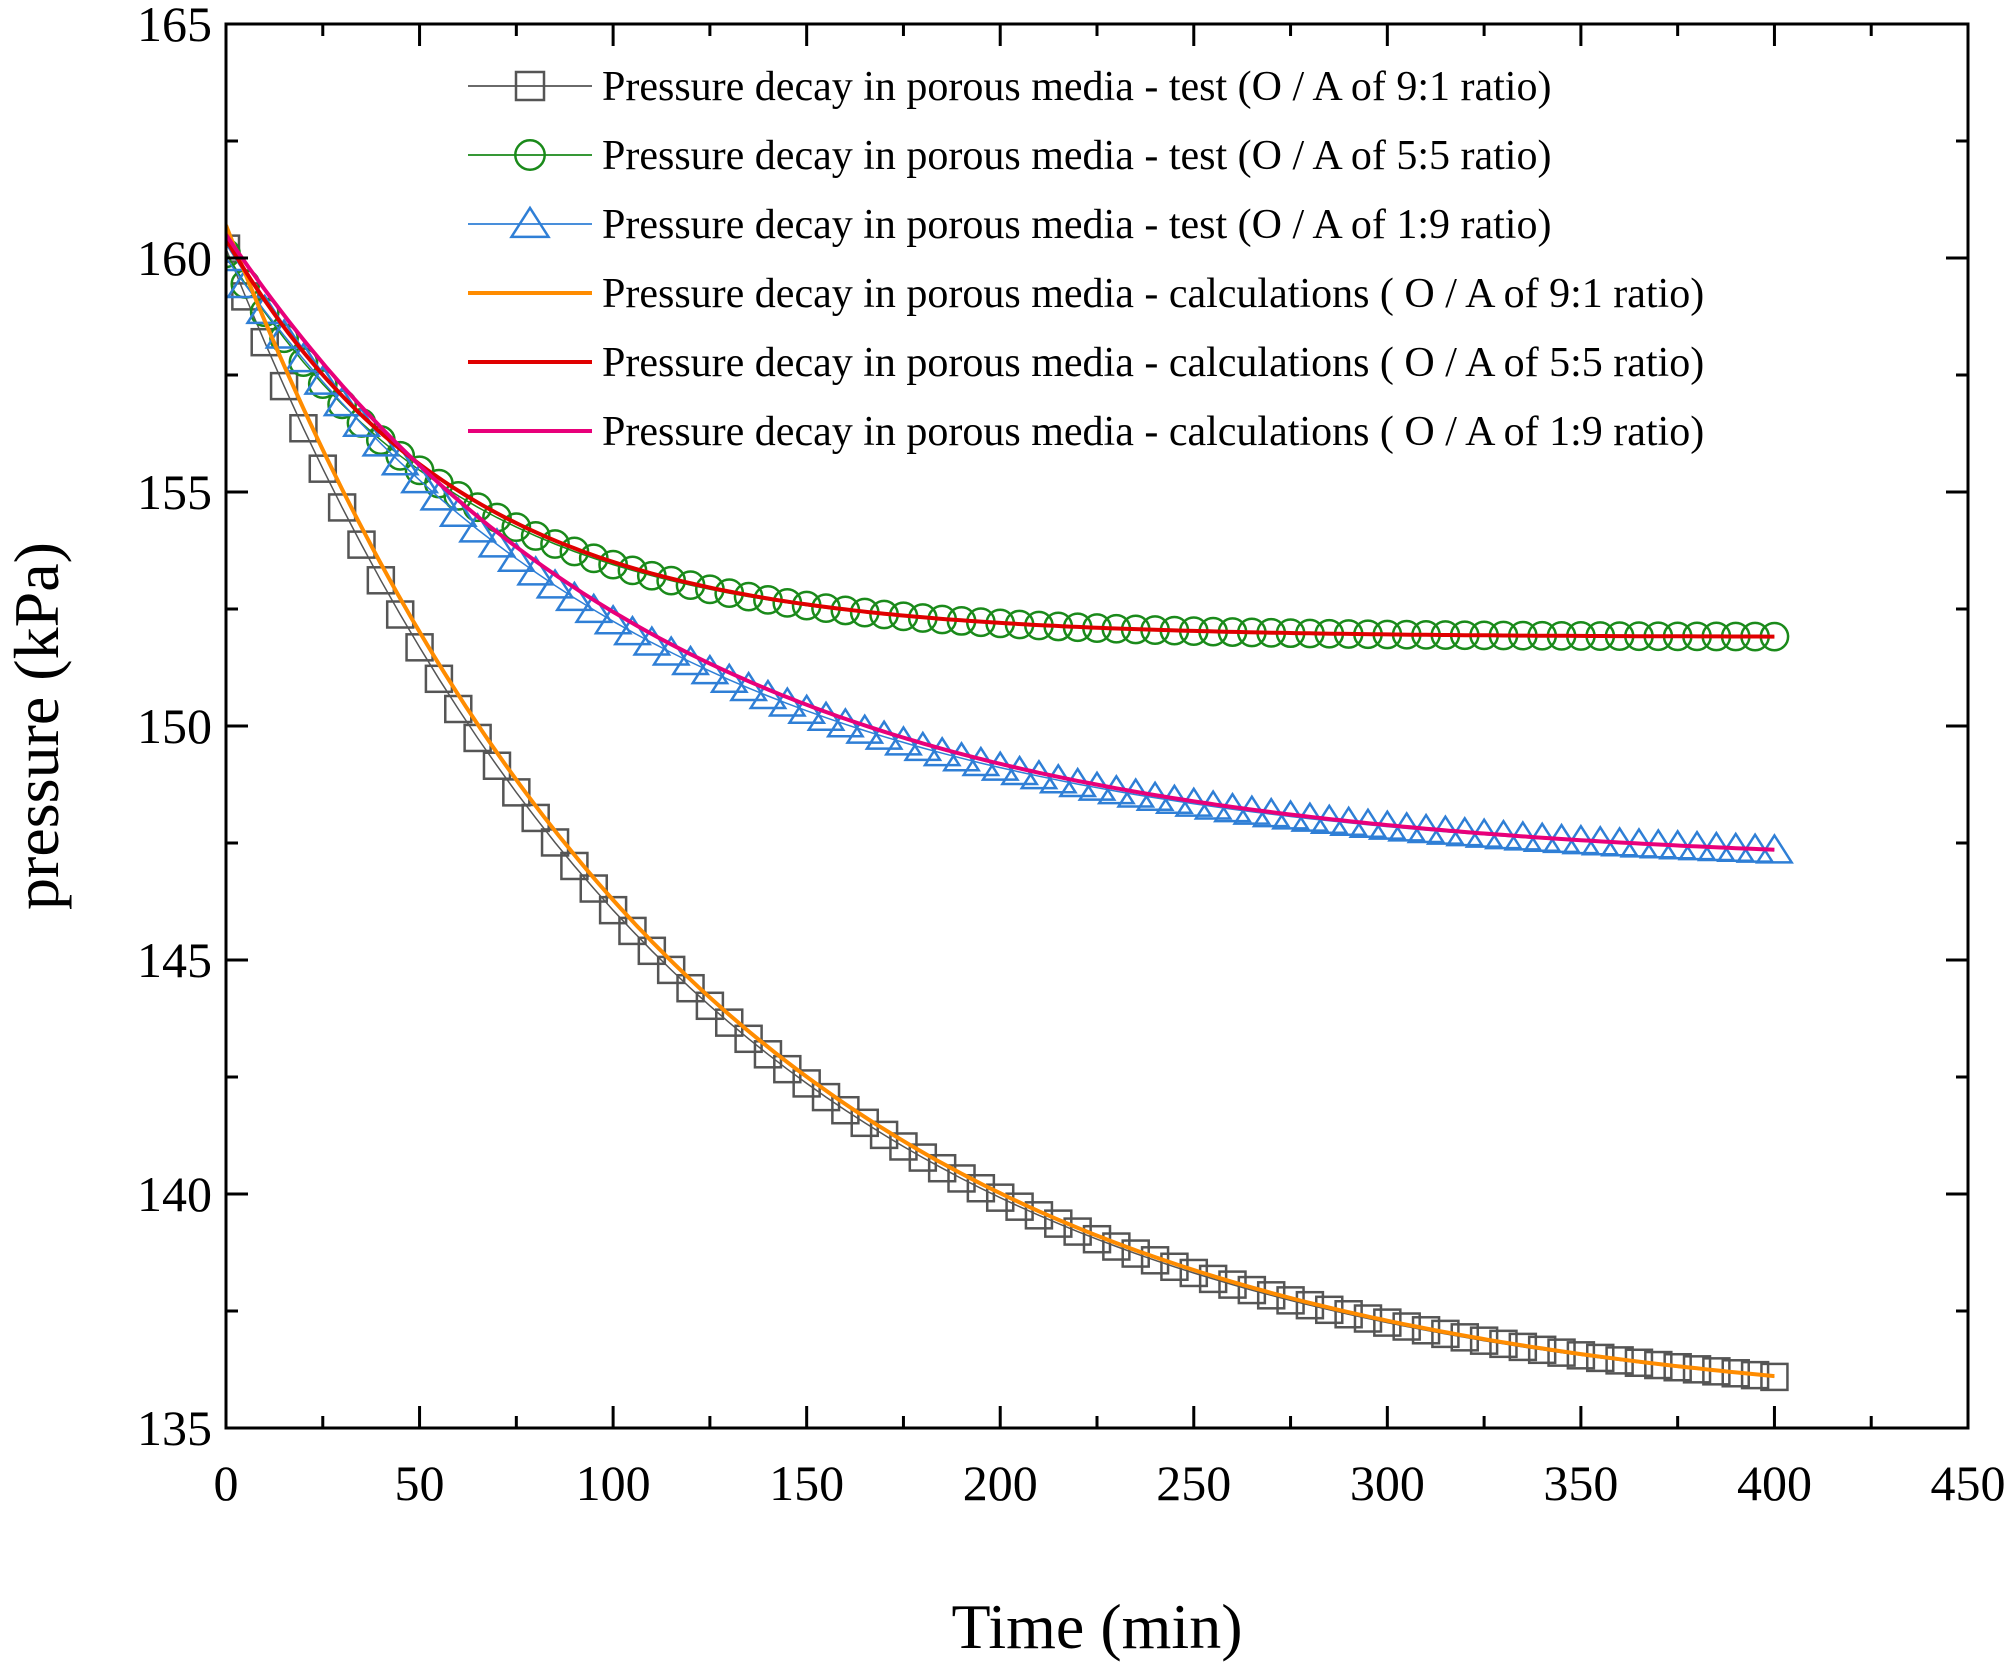 Image resolution: width=2008 pixels, height=1676 pixels. I want to click on x-tick-label: 100, so click(613, 1483).